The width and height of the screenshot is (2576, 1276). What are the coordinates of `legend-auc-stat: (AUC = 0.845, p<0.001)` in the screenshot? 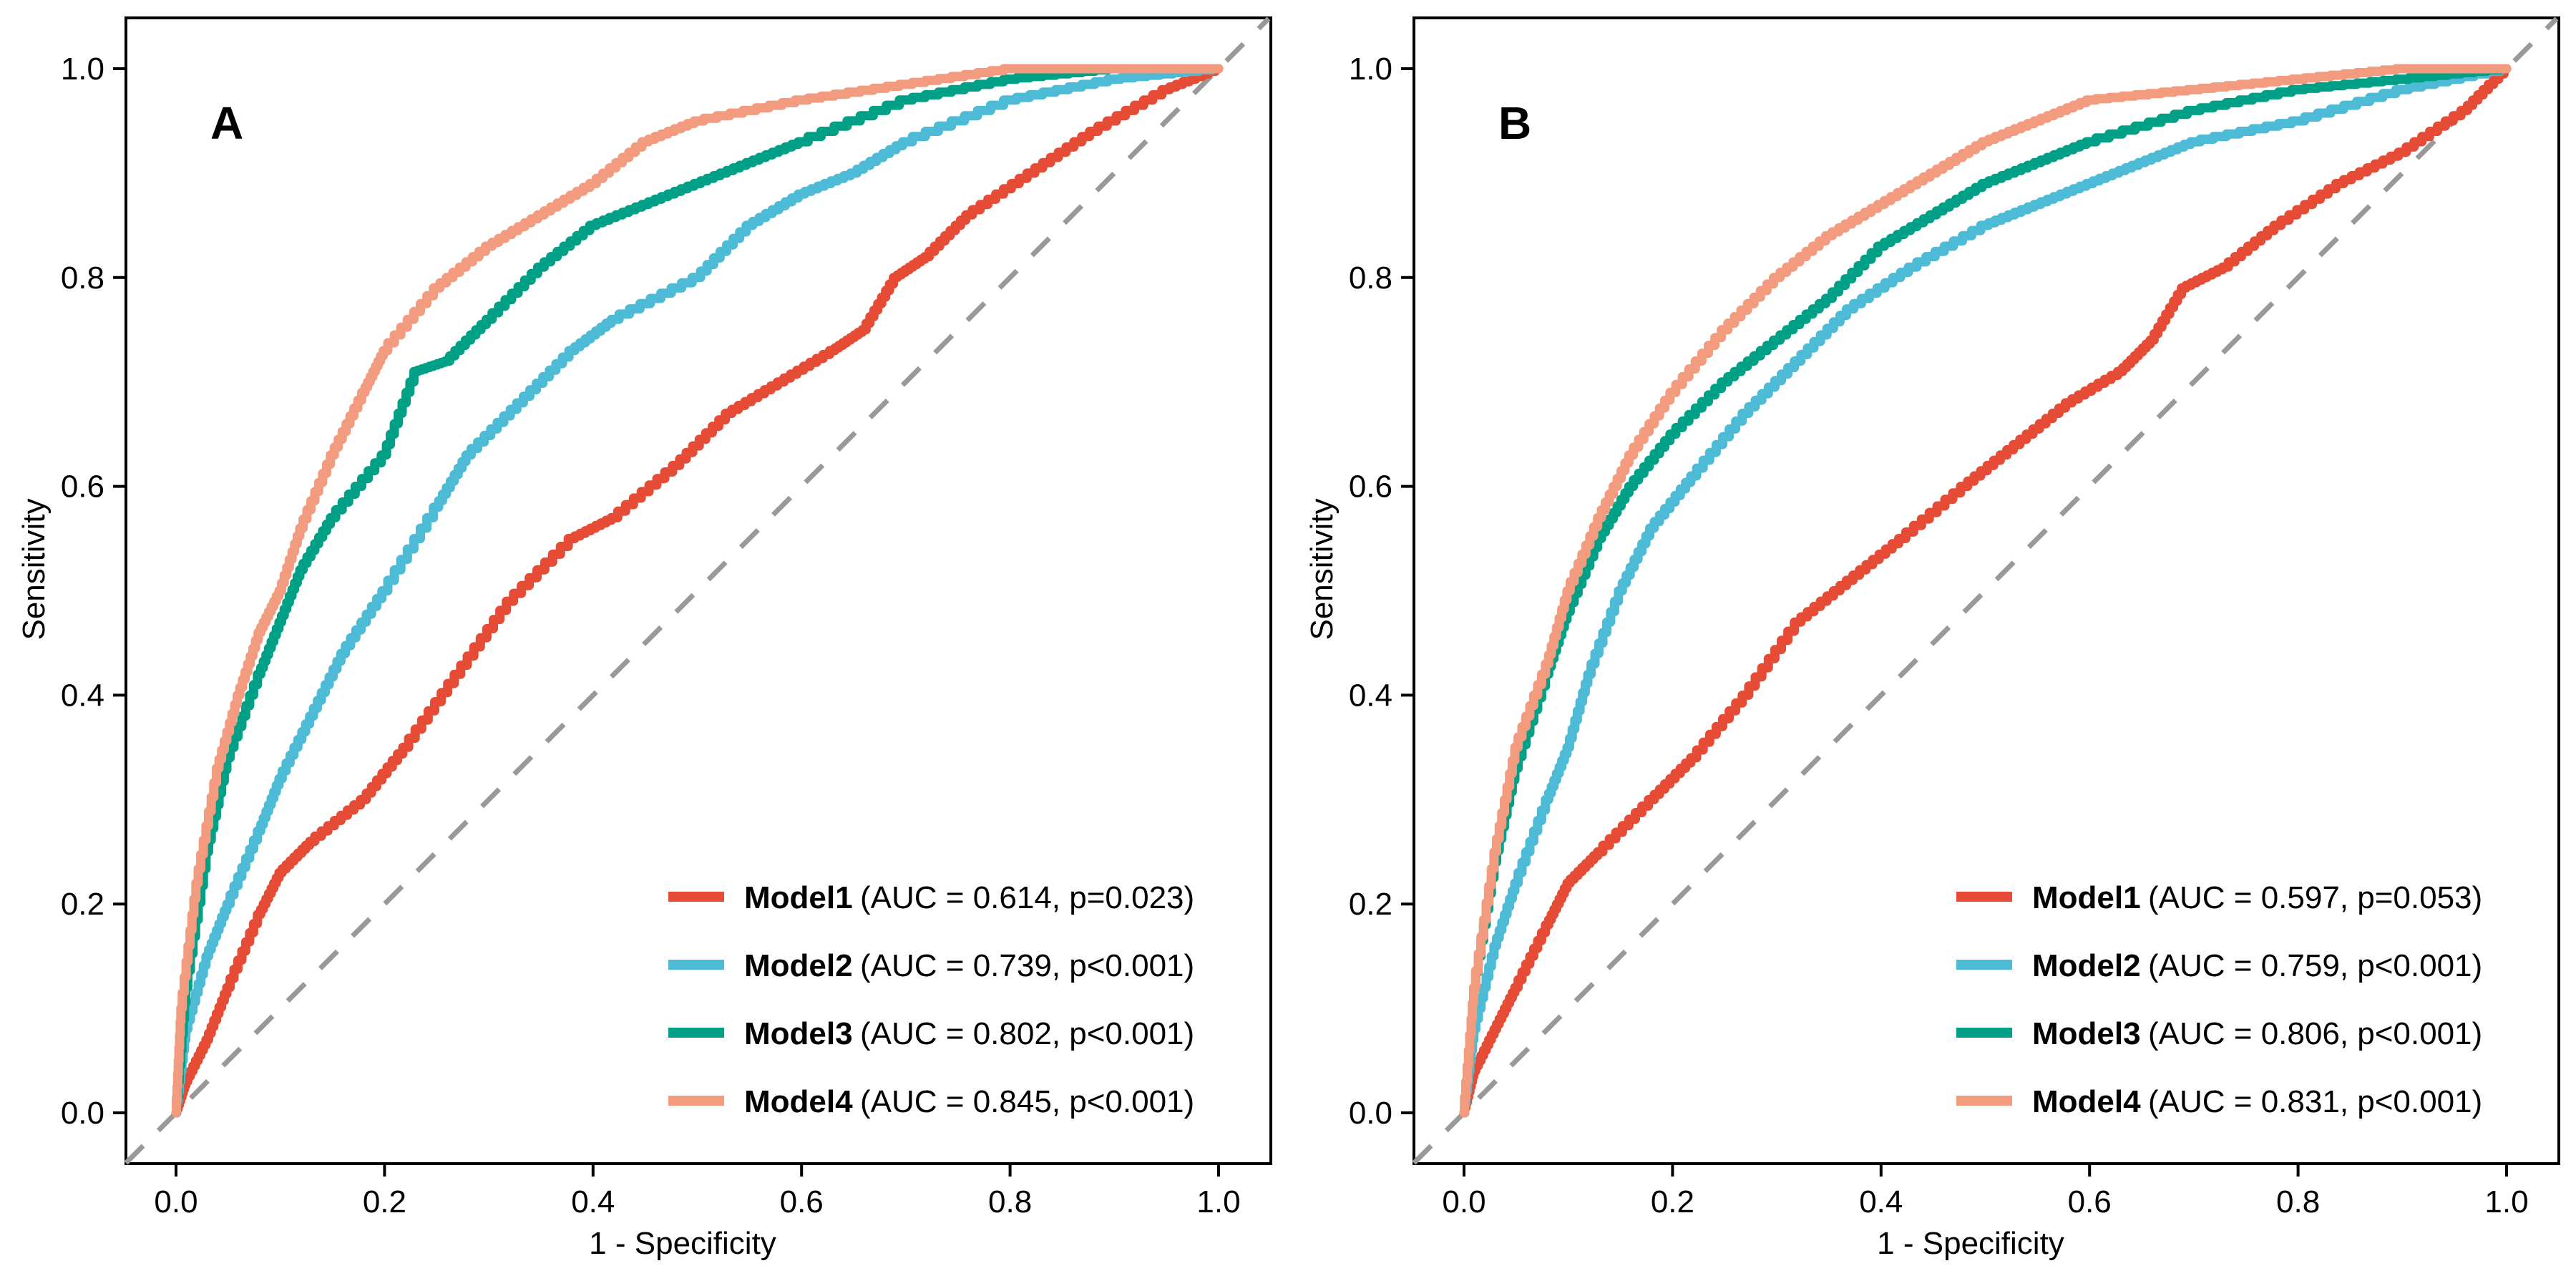 It's located at (1027, 1102).